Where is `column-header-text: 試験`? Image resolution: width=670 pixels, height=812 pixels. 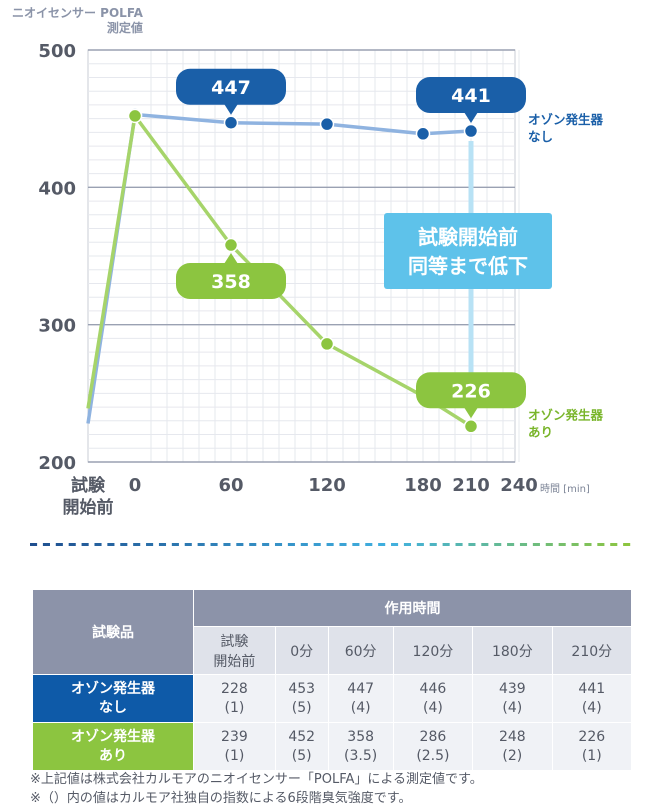
column-header-text: 試験 is located at coordinates (234, 641).